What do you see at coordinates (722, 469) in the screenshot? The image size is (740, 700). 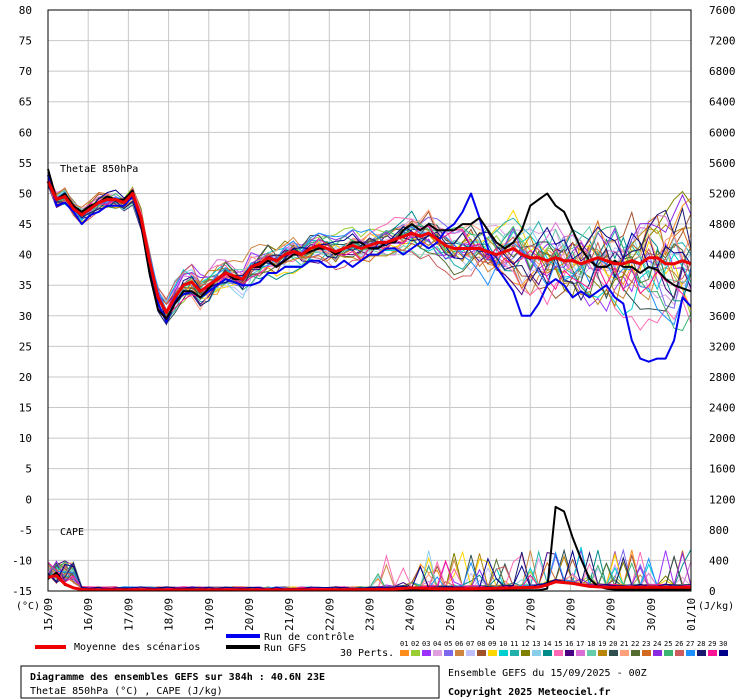 I see `right-tick-label: 1600` at bounding box center [722, 469].